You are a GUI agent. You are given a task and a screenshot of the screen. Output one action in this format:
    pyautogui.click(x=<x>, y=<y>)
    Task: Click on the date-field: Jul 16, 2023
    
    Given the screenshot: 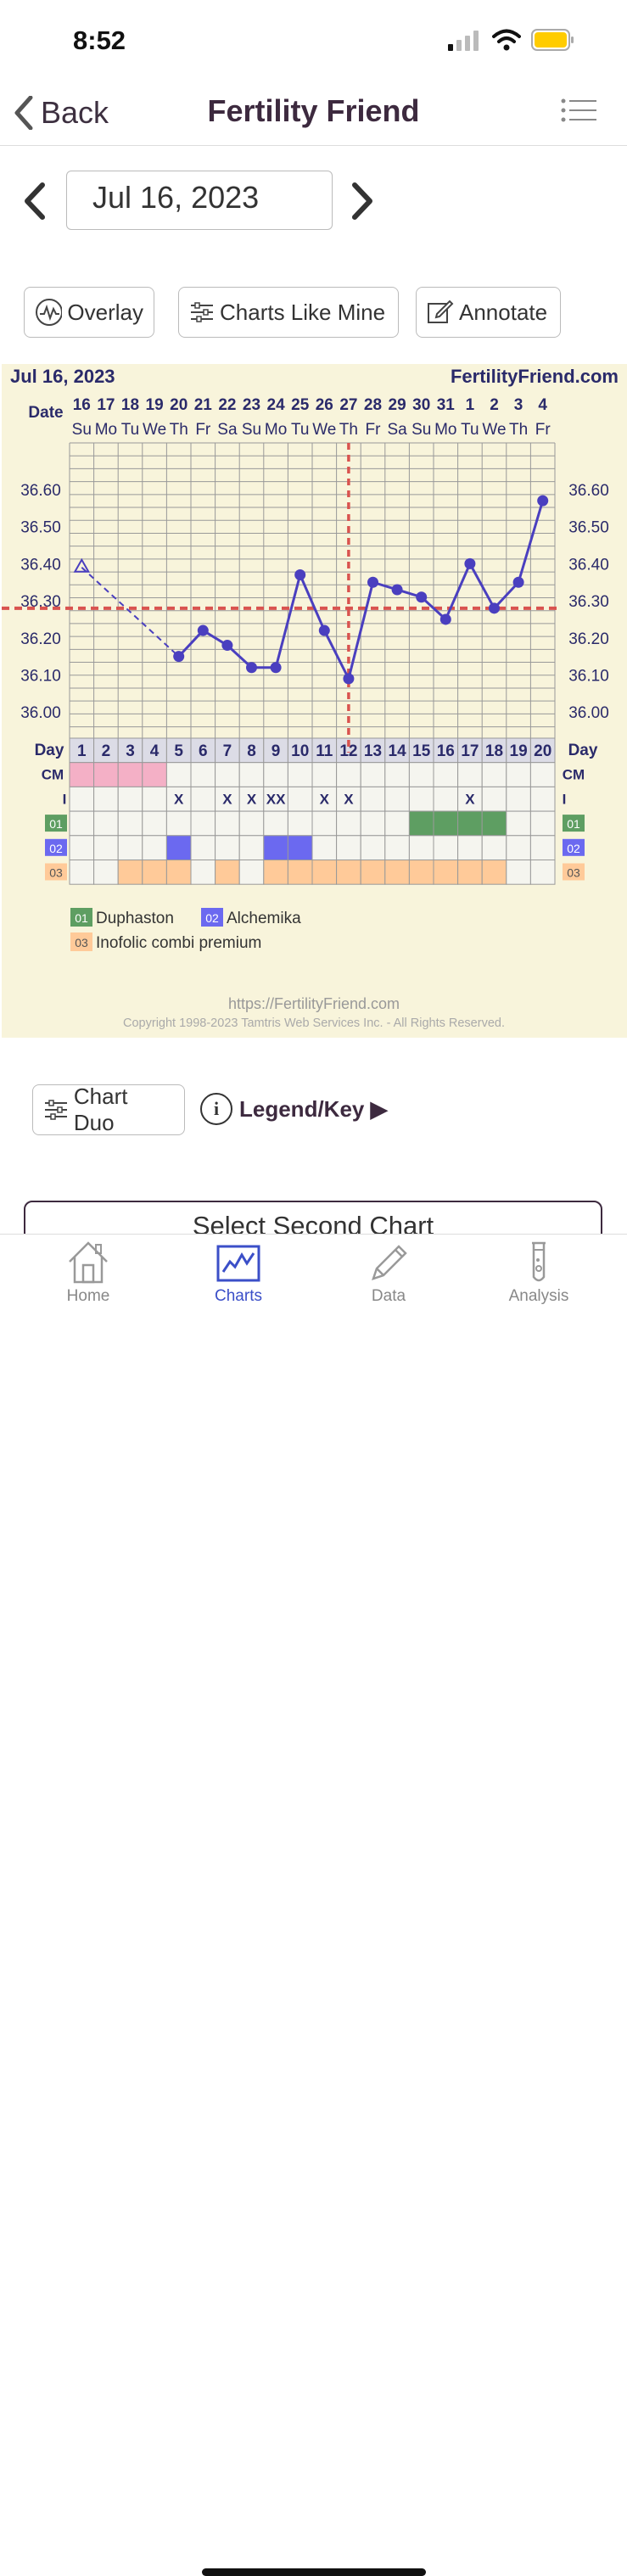 What is the action you would take?
    pyautogui.click(x=199, y=201)
    